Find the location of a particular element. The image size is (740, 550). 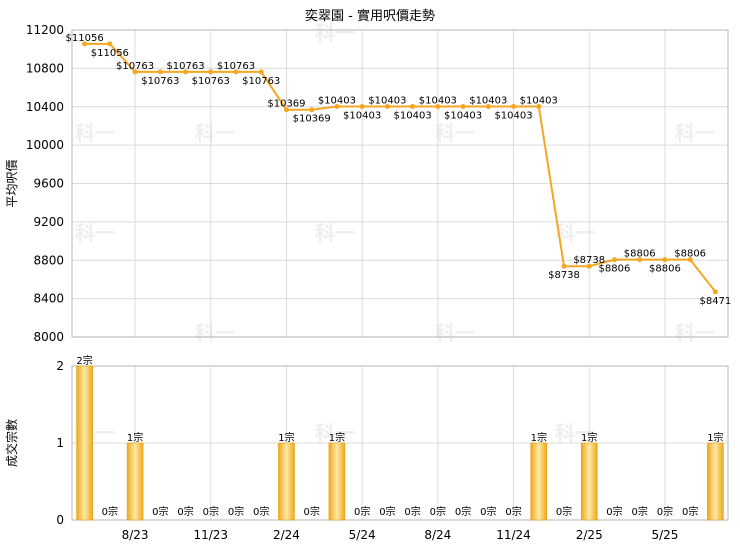

count-tick-label: 0 is located at coordinates (60, 520).